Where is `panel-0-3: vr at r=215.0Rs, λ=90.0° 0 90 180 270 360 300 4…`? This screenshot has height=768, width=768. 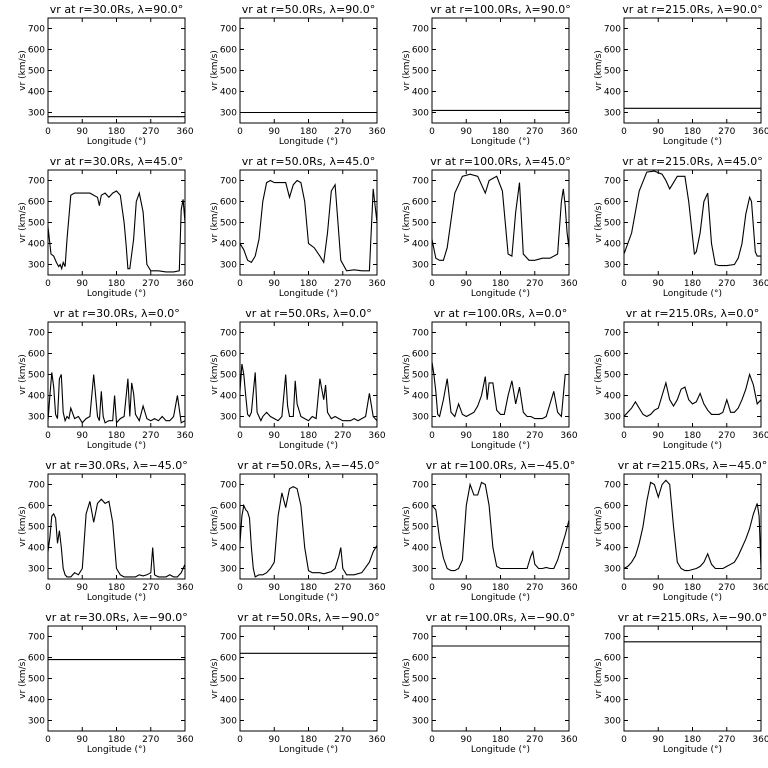
panel-0-3: vr at r=215.0Rs, λ=90.0° 0 90 180 270 360 300 4… is located at coordinates (681, 75).